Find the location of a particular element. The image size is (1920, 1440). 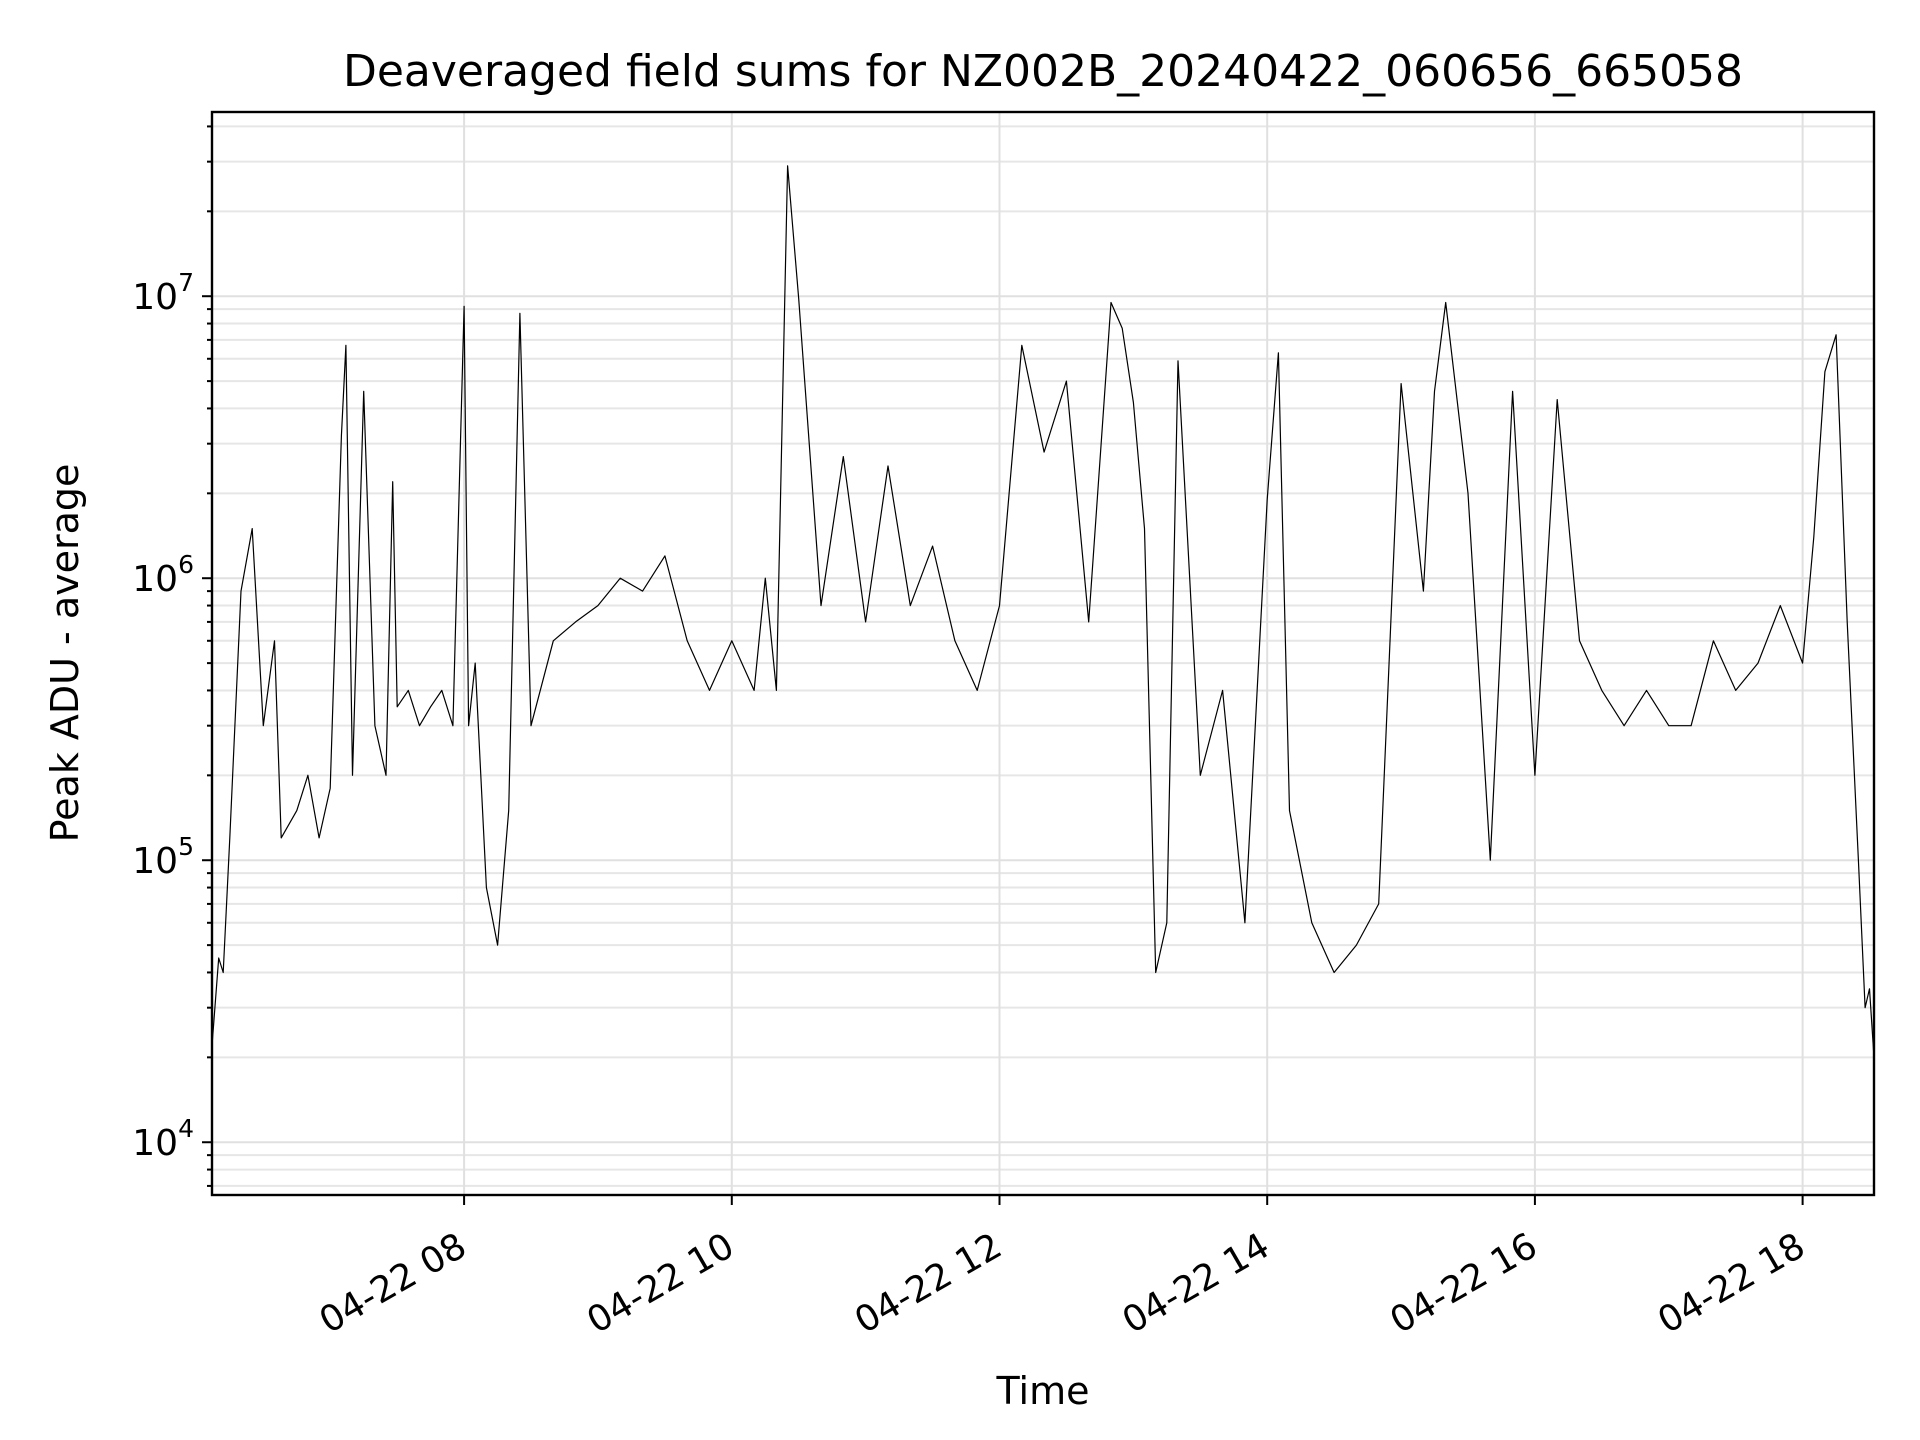

x-tick-label: 04-22 14 is located at coordinates (1196, 1283).